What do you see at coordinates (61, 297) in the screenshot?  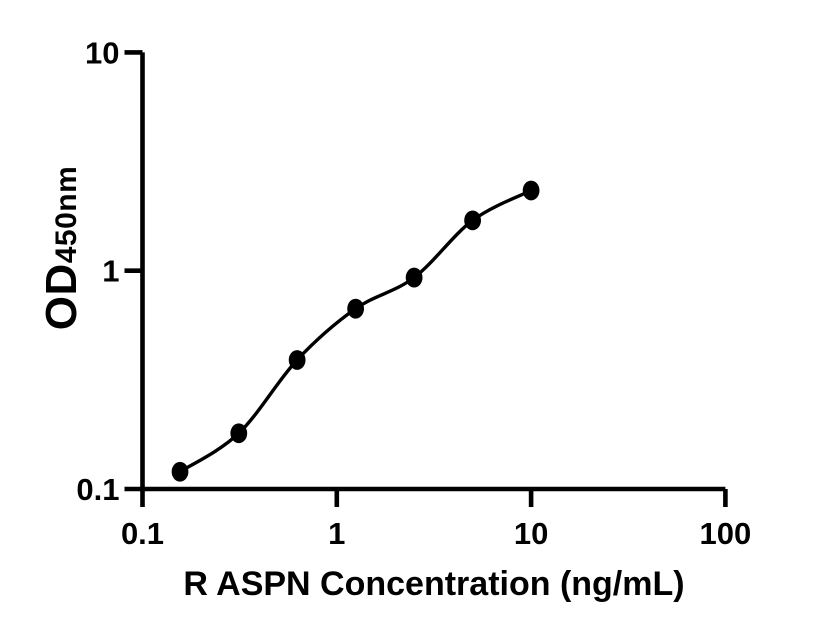 I see `y-axis-title-main: OD` at bounding box center [61, 297].